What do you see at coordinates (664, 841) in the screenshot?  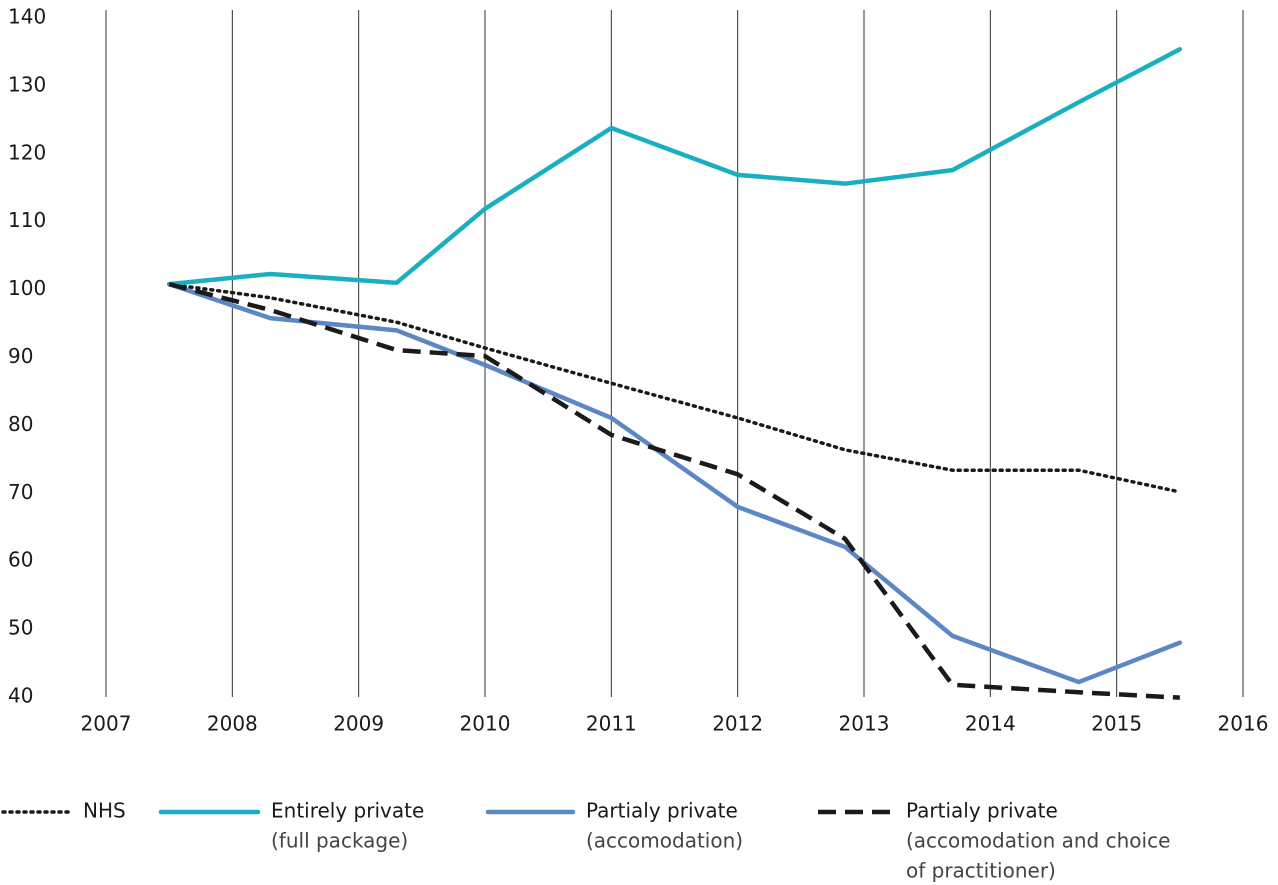 I see `legend-note: (accomodation)` at bounding box center [664, 841].